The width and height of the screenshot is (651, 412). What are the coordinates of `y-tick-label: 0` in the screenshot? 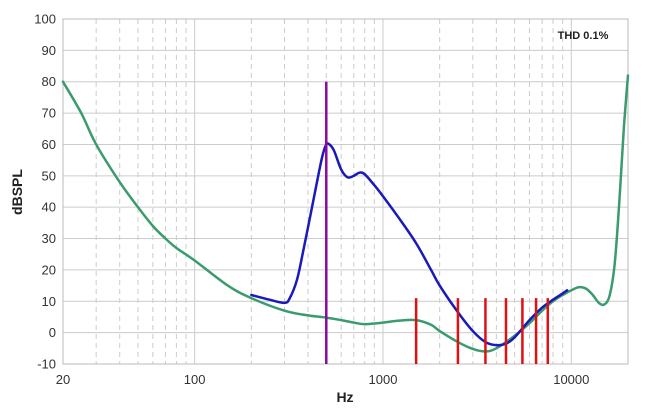 It's located at (52, 332).